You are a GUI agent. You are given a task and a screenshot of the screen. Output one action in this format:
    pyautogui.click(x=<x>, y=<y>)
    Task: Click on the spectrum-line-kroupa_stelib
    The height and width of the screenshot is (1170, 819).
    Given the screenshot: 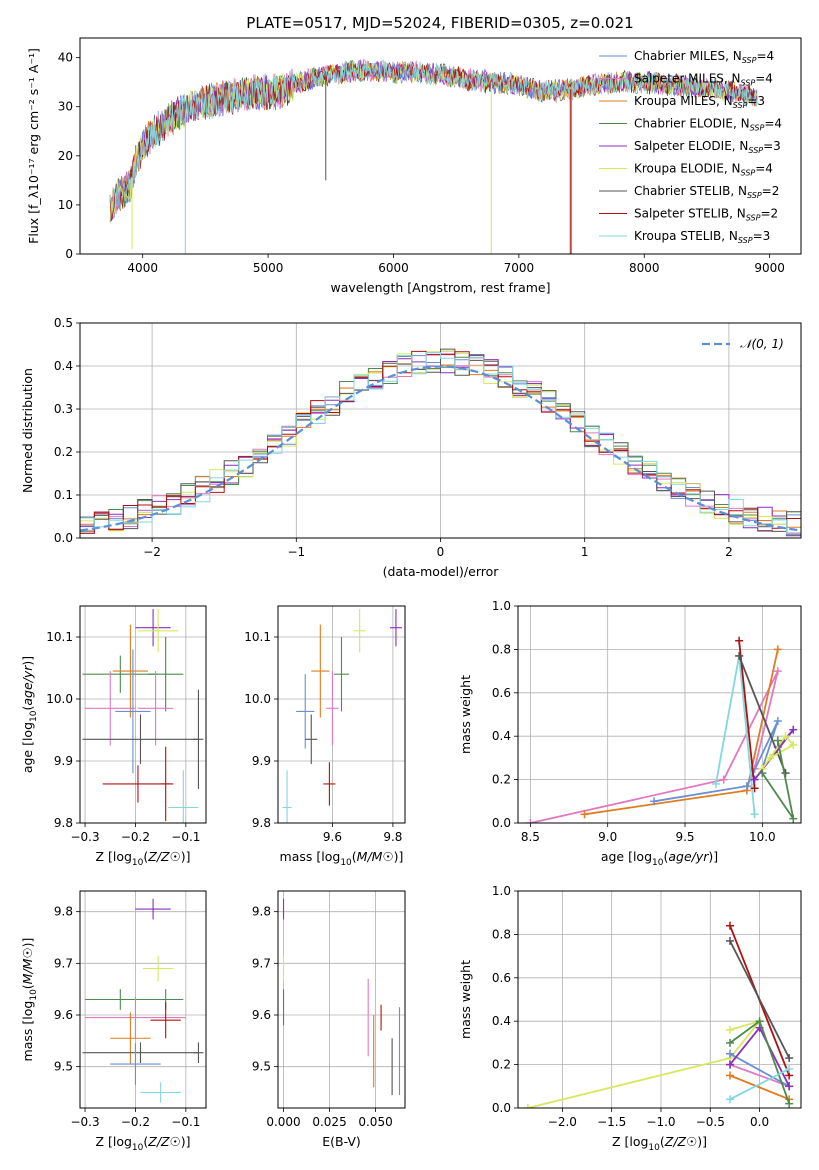 What is the action you would take?
    pyautogui.click(x=433, y=134)
    